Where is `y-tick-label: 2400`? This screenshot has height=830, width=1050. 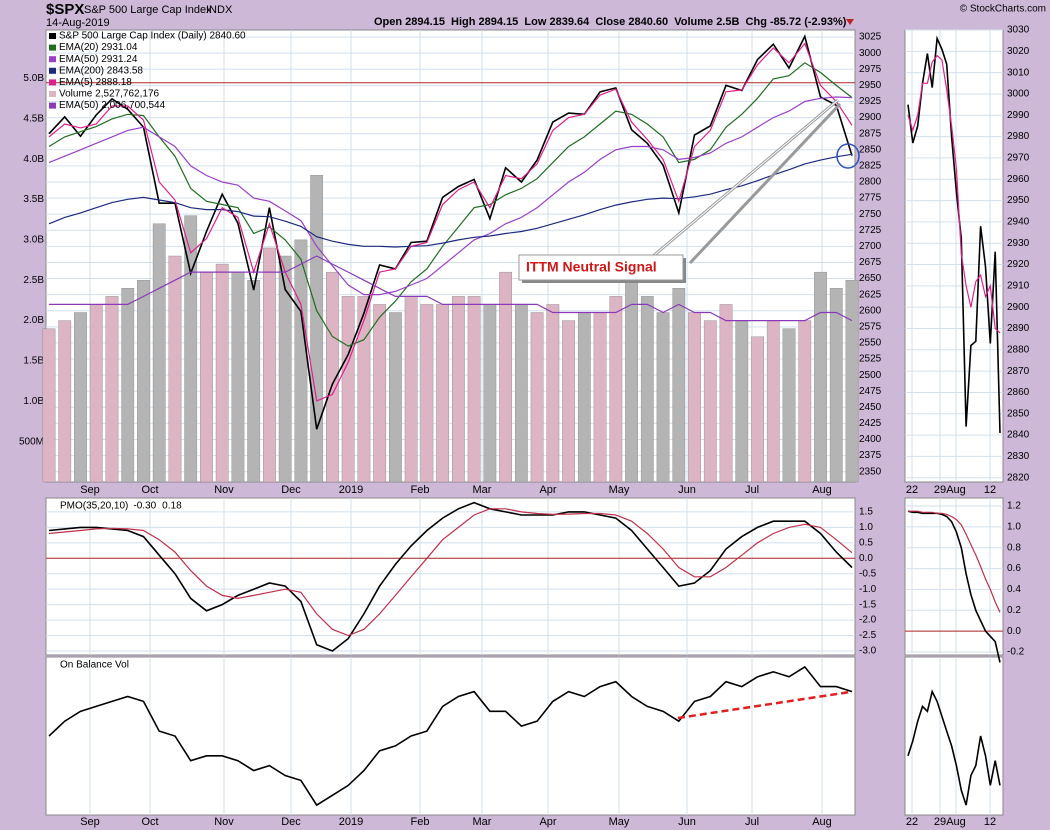 y-tick-label: 2400 is located at coordinates (870, 439).